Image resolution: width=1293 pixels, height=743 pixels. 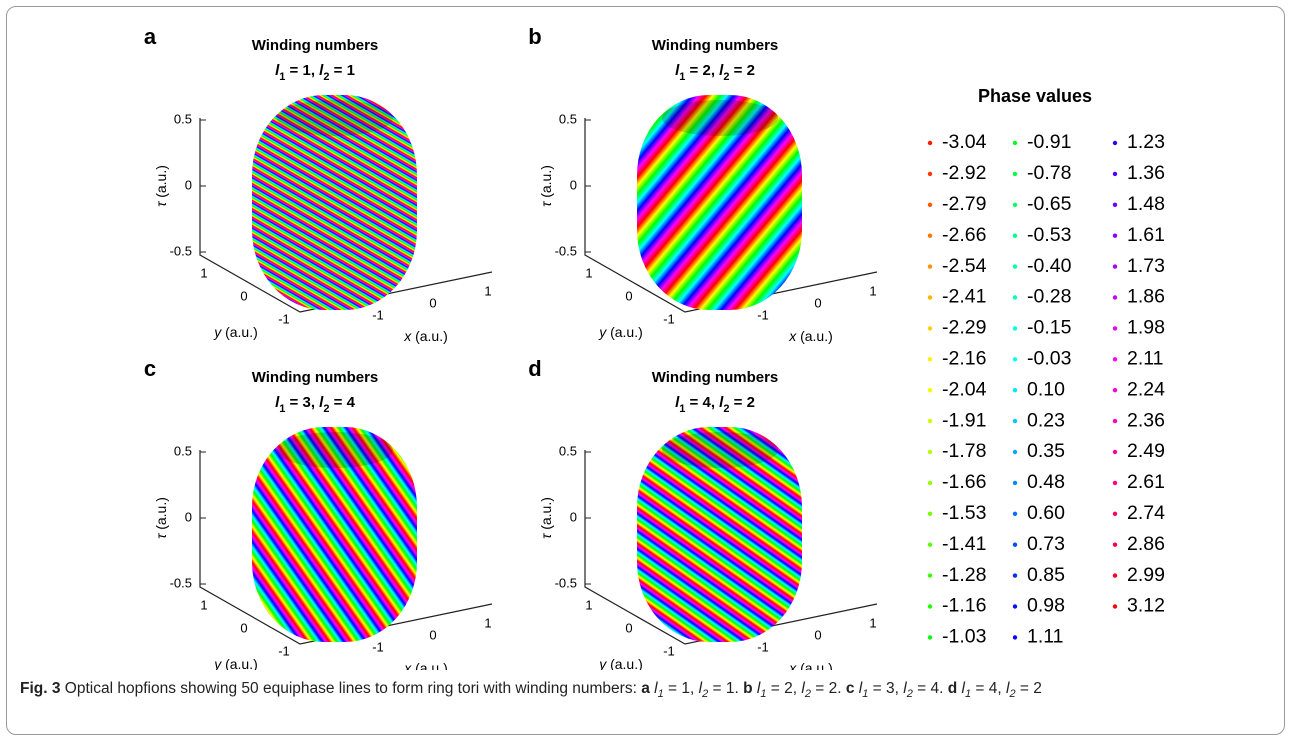 What do you see at coordinates (741, 402) in the screenshot?
I see `subtitle-text: = 2` at bounding box center [741, 402].